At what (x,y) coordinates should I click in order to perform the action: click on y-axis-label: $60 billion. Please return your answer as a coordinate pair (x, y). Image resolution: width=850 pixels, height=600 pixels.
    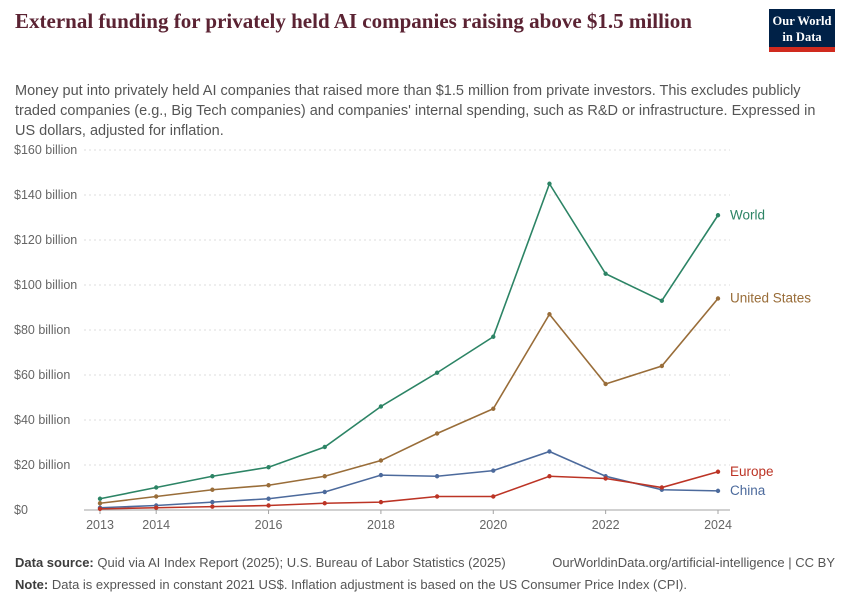
    Looking at the image, I should click on (42, 375).